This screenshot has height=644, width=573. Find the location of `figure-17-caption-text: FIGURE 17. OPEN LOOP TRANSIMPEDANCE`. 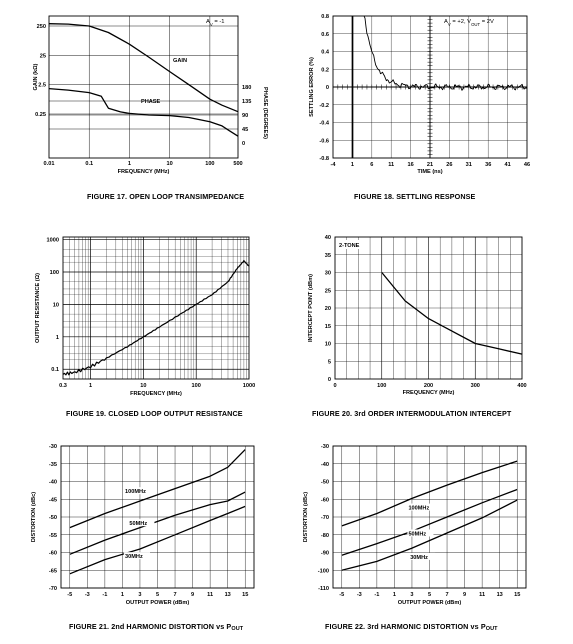

figure-17-caption-text: FIGURE 17. OPEN LOOP TRANSIMPEDANCE is located at coordinates (166, 196).